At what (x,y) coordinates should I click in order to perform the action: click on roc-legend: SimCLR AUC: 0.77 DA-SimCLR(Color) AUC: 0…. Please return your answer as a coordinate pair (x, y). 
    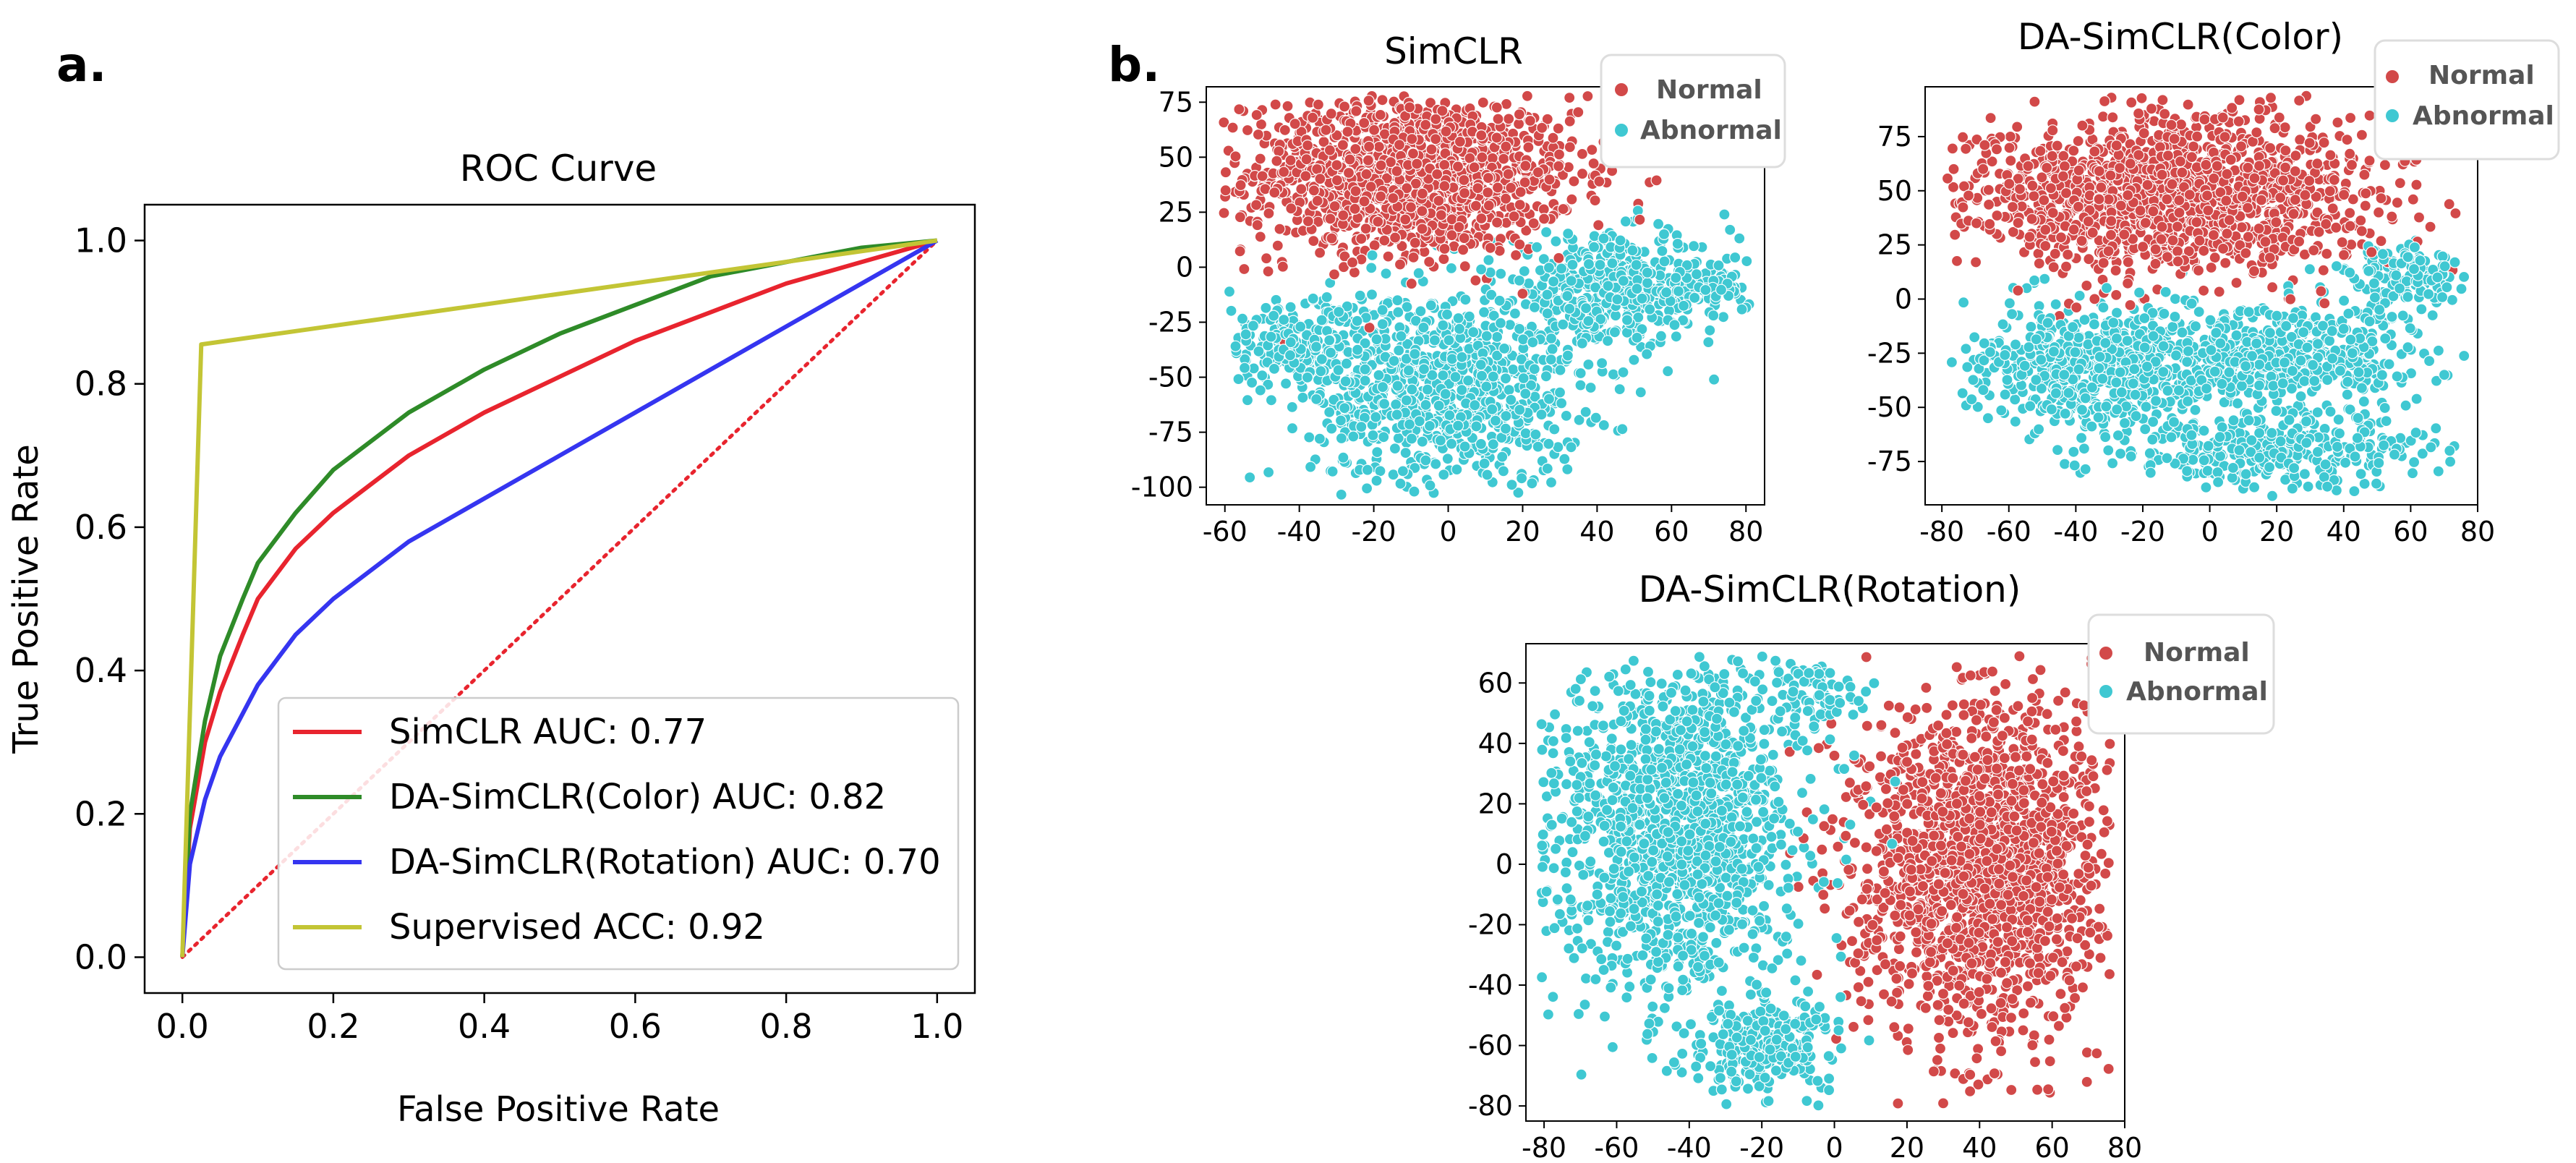
    Looking at the image, I should click on (618, 833).